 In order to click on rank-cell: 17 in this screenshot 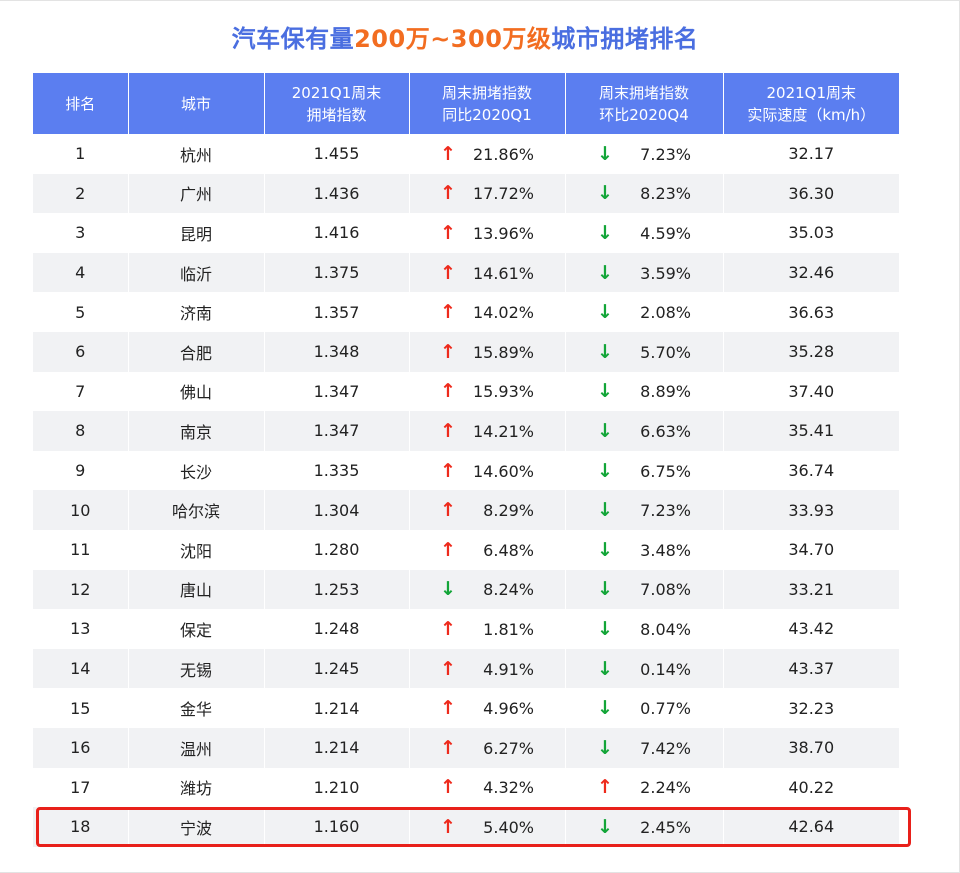, I will do `click(81, 787)`.